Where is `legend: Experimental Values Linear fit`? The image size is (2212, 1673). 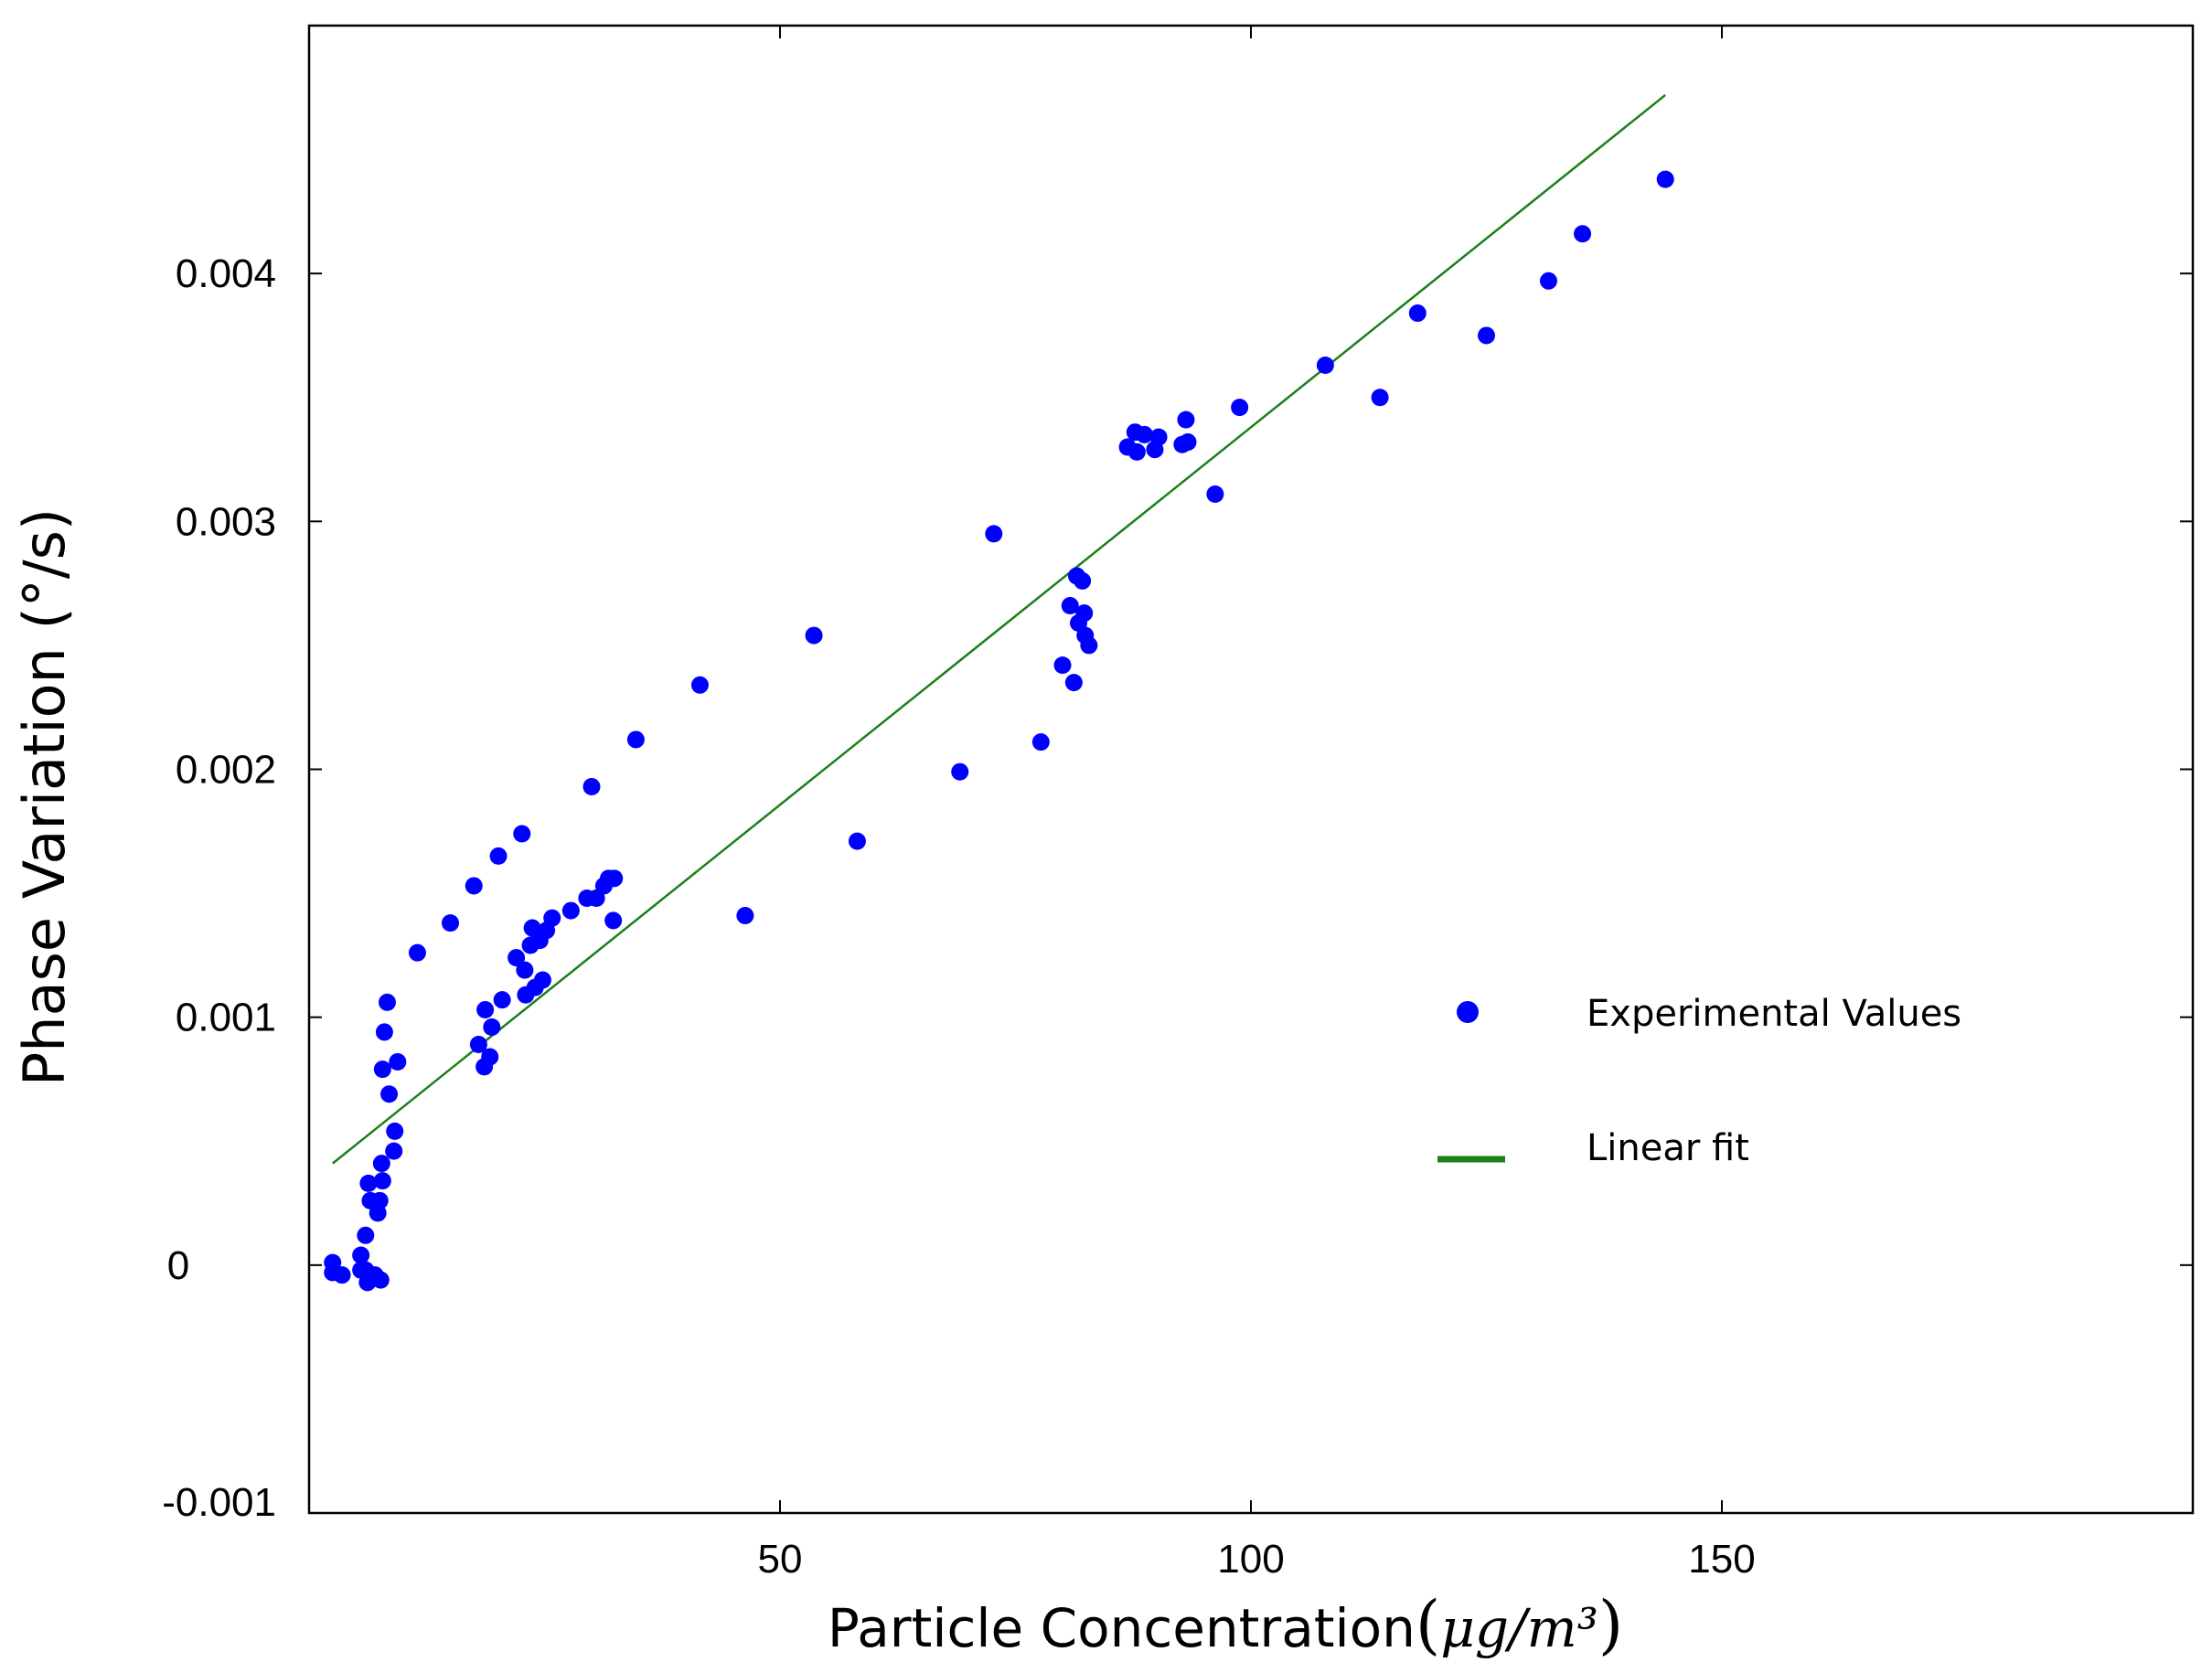 legend: Experimental Values Linear fit is located at coordinates (1699, 1081).